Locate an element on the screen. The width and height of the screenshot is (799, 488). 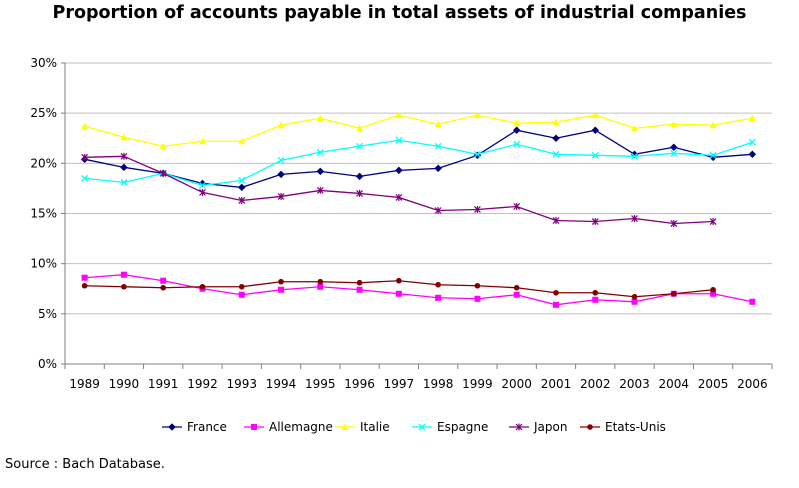
x-tick-label: 1997 is located at coordinates (399, 384).